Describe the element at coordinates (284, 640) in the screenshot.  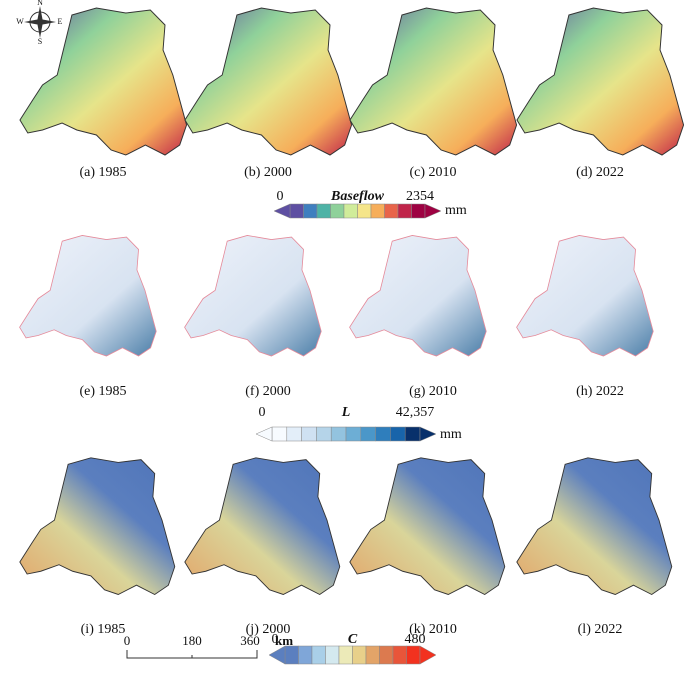
I see `scale-unit: km` at that location.